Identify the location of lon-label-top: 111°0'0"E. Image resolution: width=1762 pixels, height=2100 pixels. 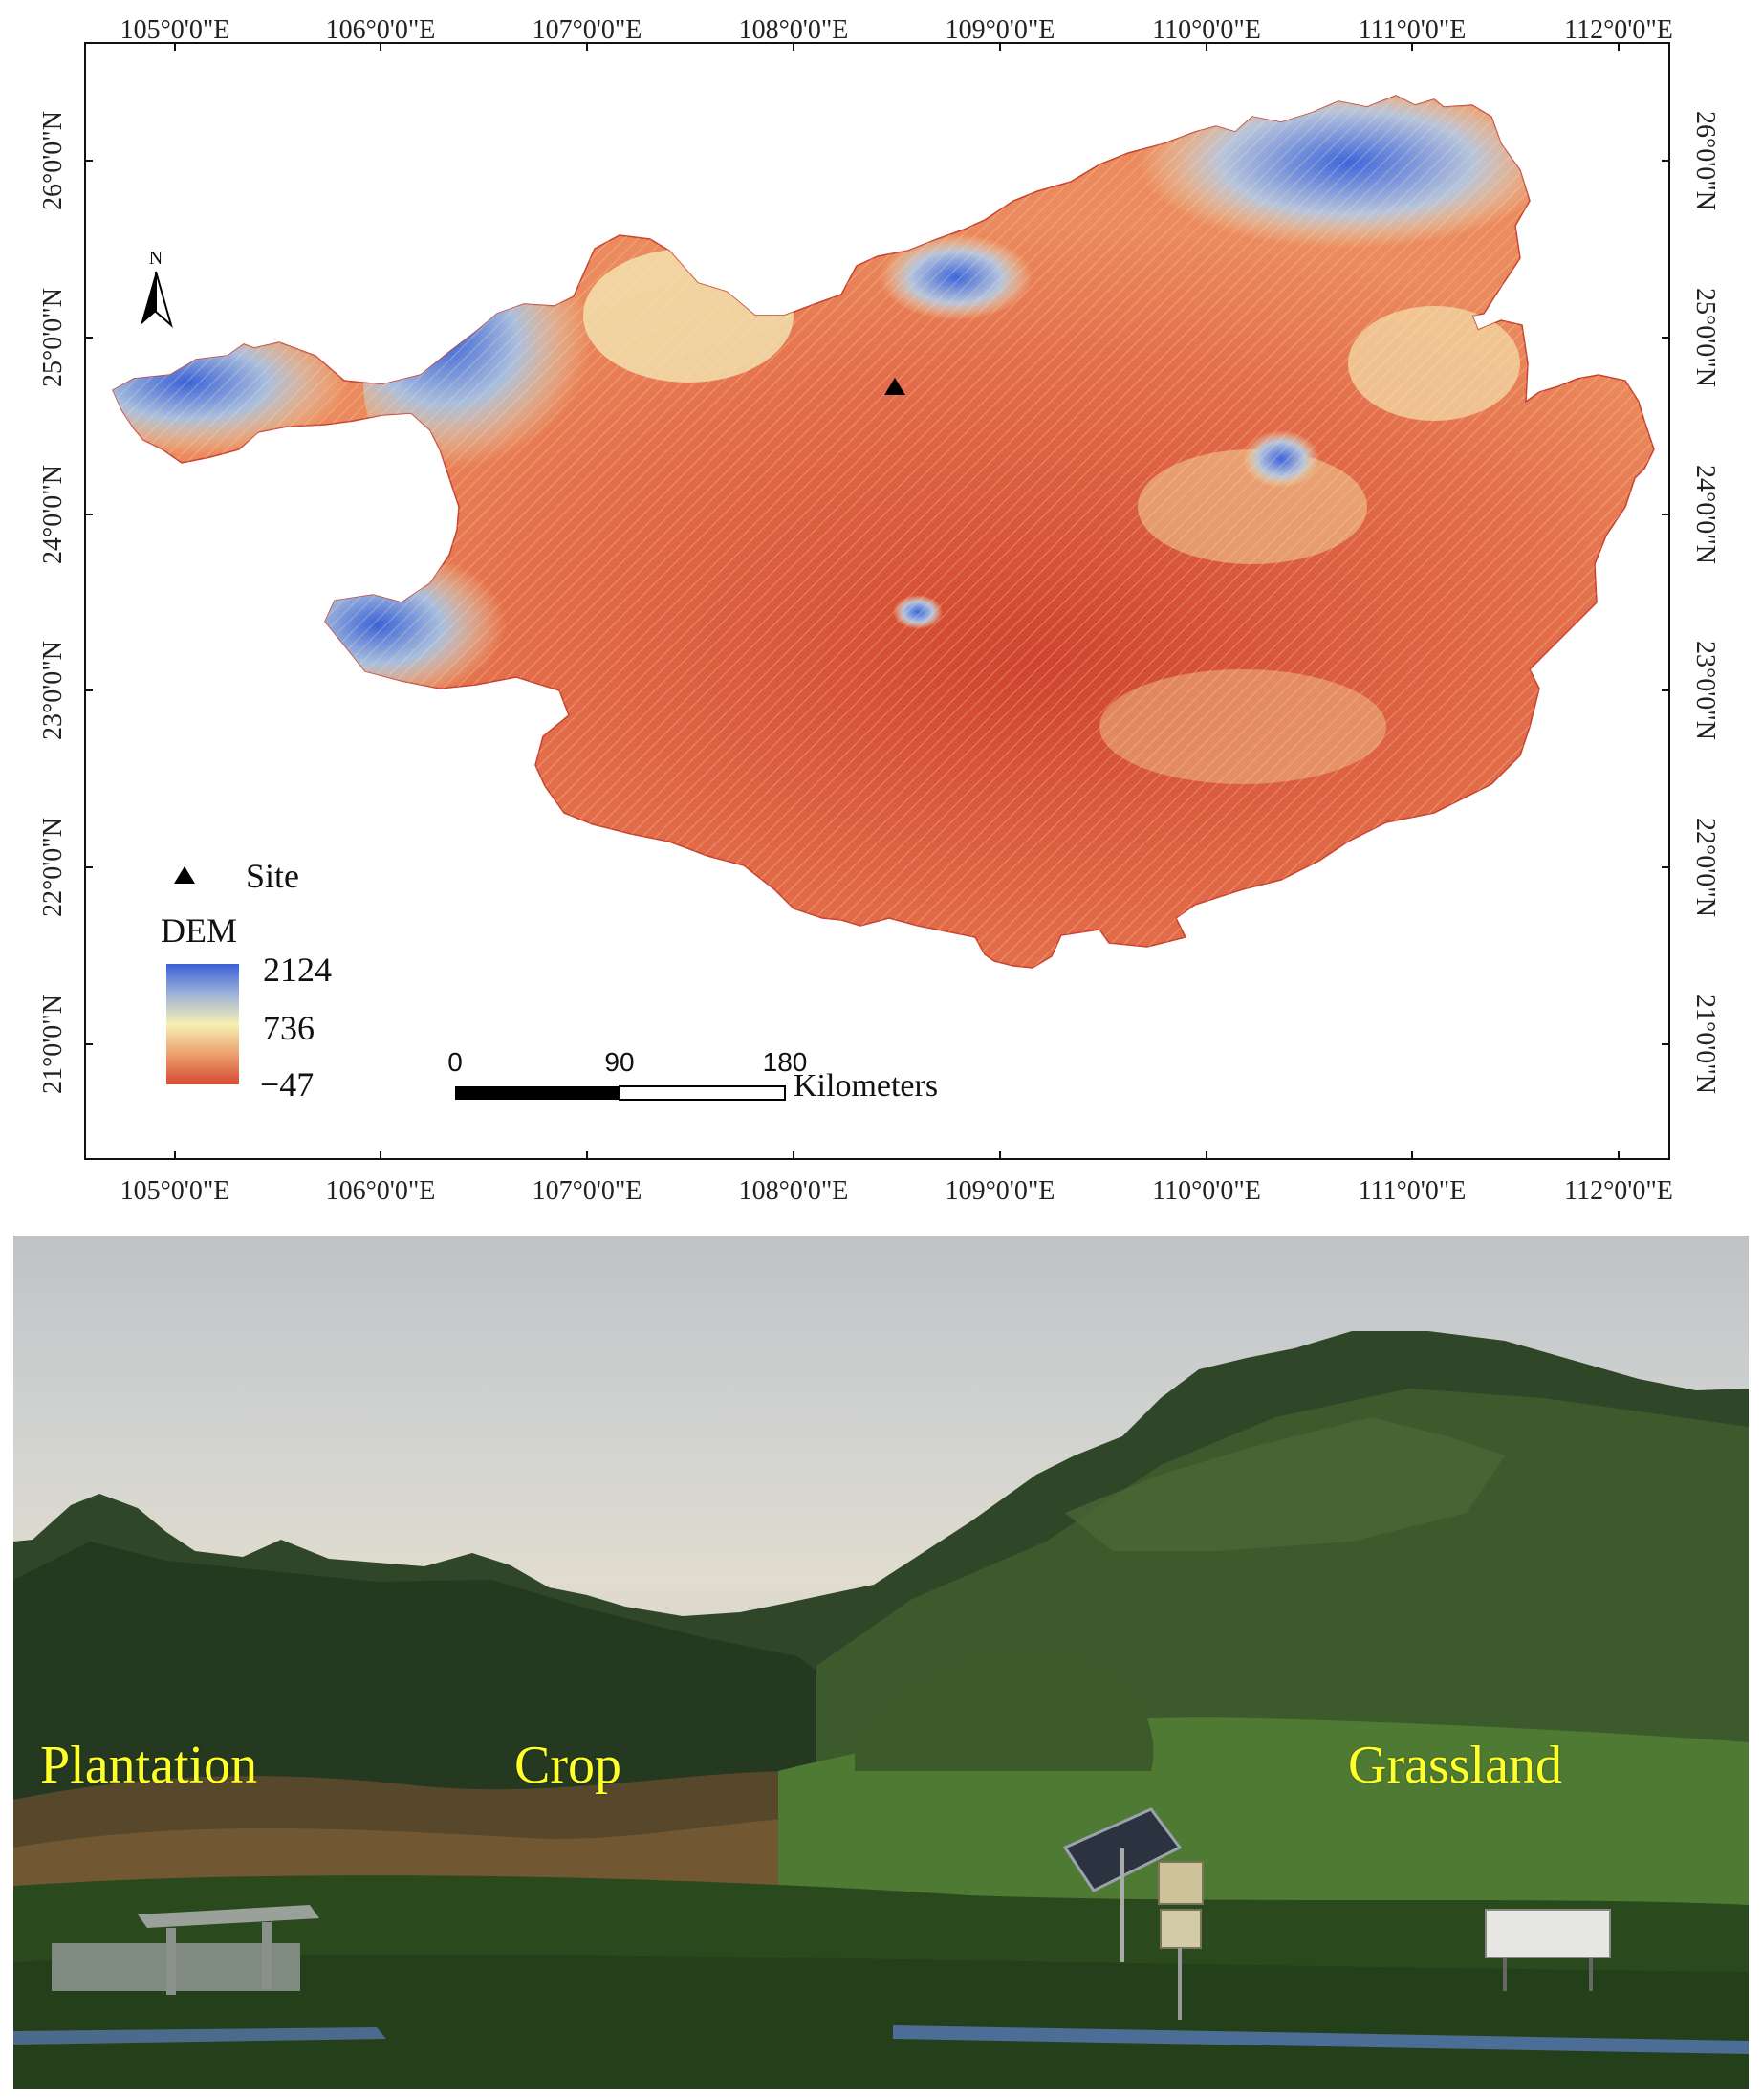
(1413, 30).